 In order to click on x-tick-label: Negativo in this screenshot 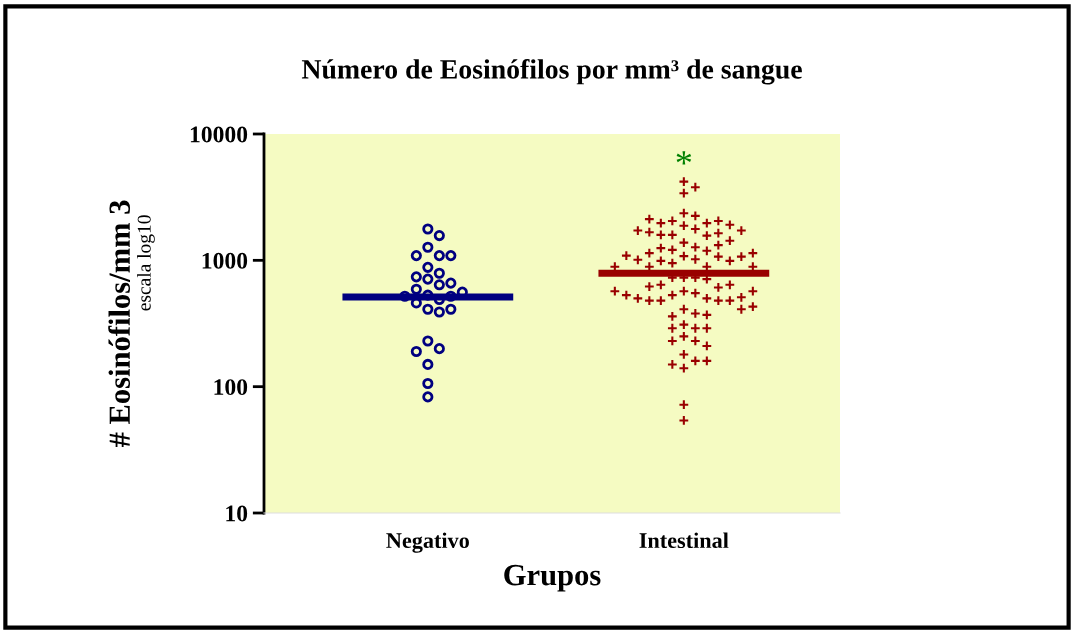, I will do `click(427, 542)`.